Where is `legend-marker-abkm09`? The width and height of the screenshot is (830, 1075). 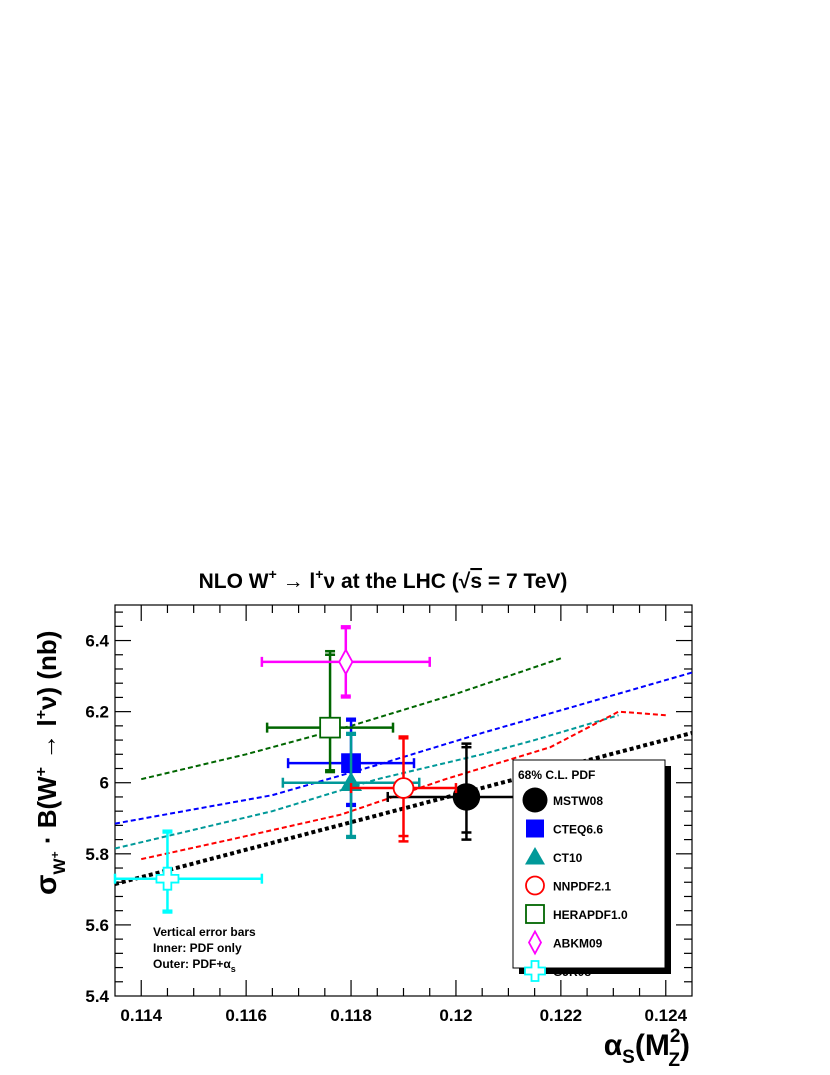
legend-marker-abkm09 is located at coordinates (535, 942).